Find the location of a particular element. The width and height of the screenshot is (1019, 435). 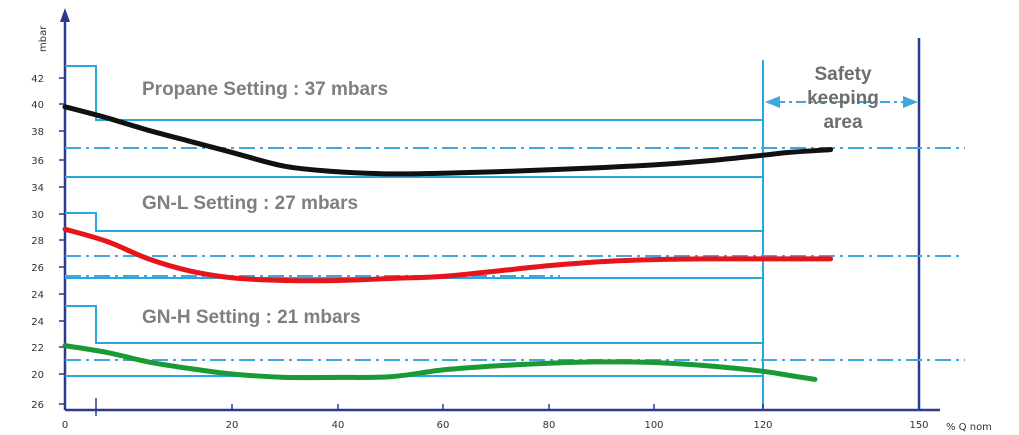

x-tick-label: 60 is located at coordinates (443, 425).